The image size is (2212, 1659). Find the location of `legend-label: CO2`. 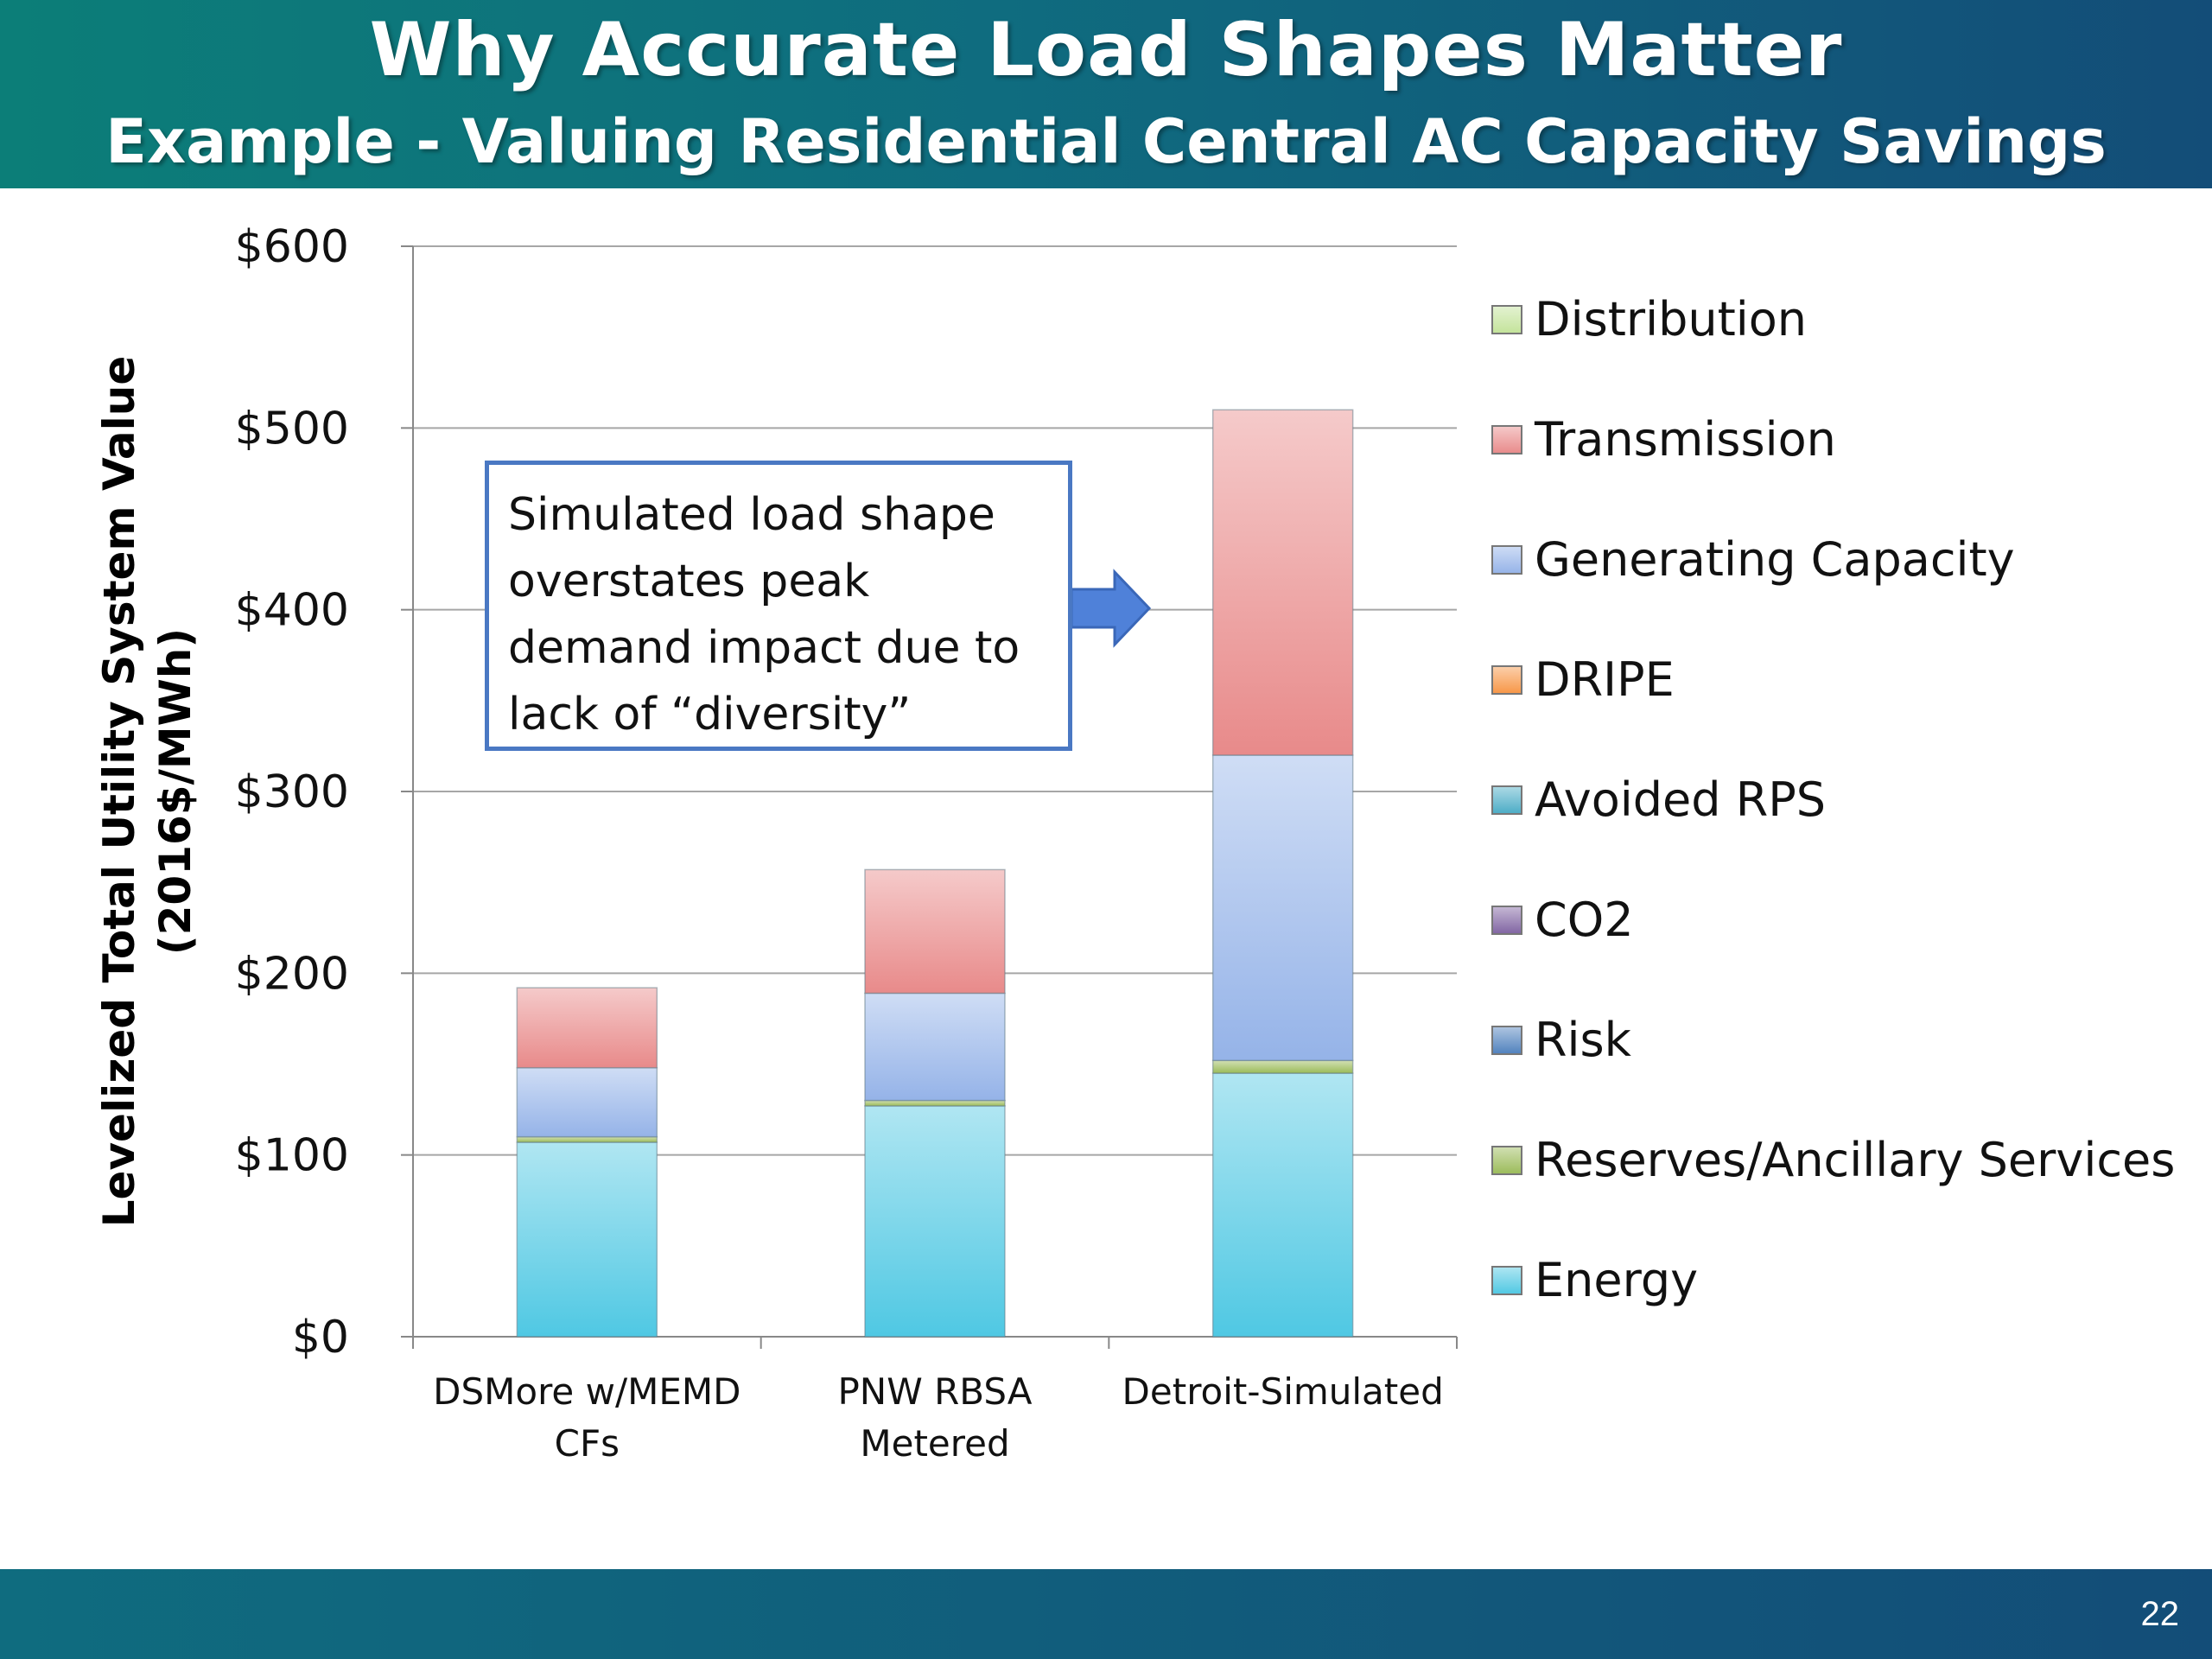

legend-label: CO2 is located at coordinates (1584, 920).